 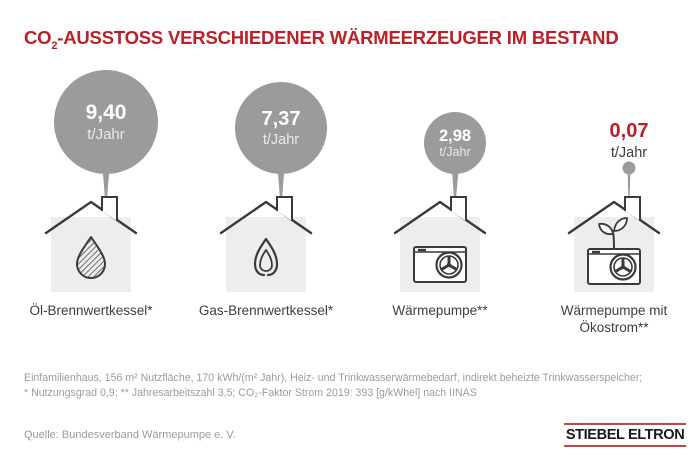 What do you see at coordinates (281, 119) in the screenshot?
I see `emission-value: 7,37` at bounding box center [281, 119].